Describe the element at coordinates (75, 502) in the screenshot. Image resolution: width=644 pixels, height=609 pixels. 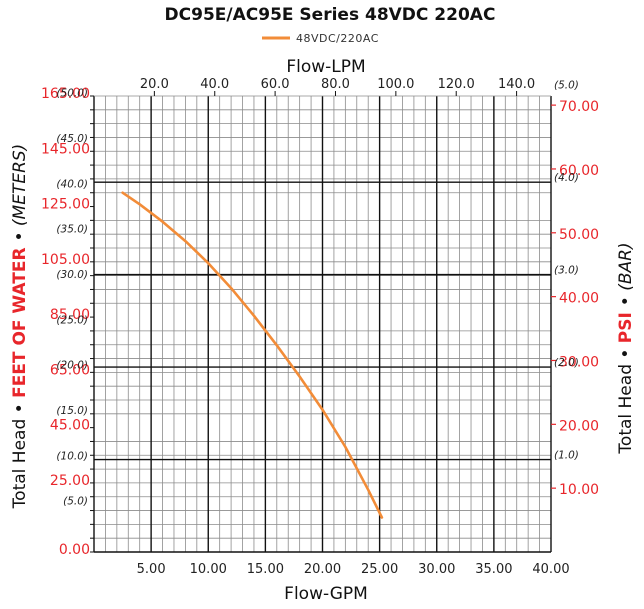
I see `y-left-meter-label: (5.0)` at that location.